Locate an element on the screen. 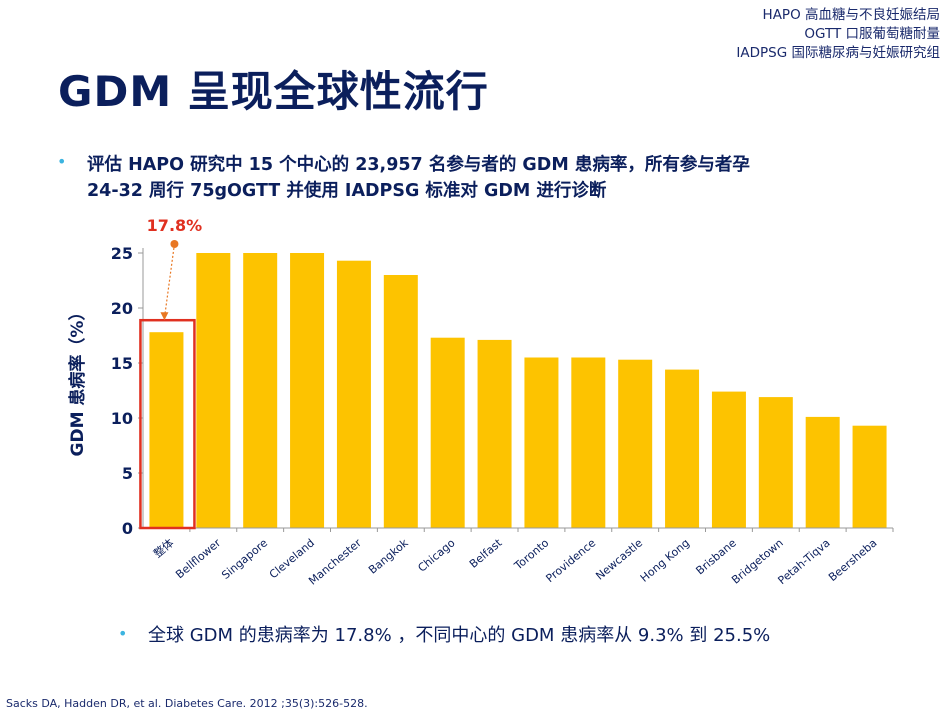 This screenshot has width=950, height=713. x-tick-label: Providence is located at coordinates (570, 560).